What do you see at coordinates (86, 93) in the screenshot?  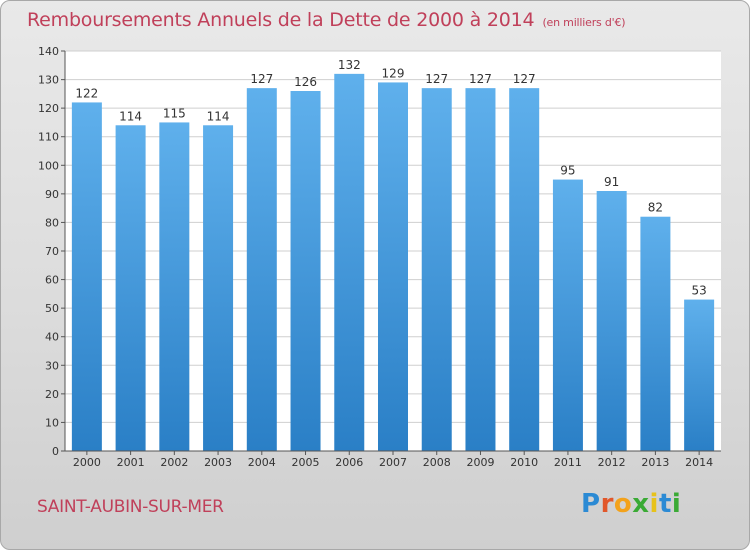 I see `bar-value-label: 122` at bounding box center [86, 93].